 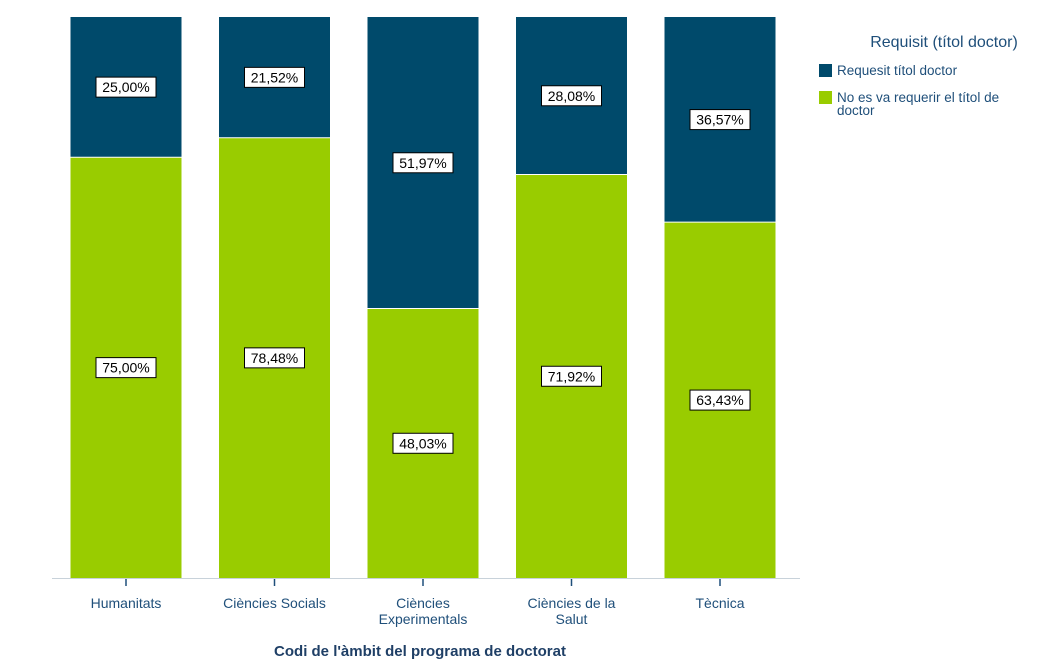 I want to click on data-label: 28,08%, so click(x=571, y=96).